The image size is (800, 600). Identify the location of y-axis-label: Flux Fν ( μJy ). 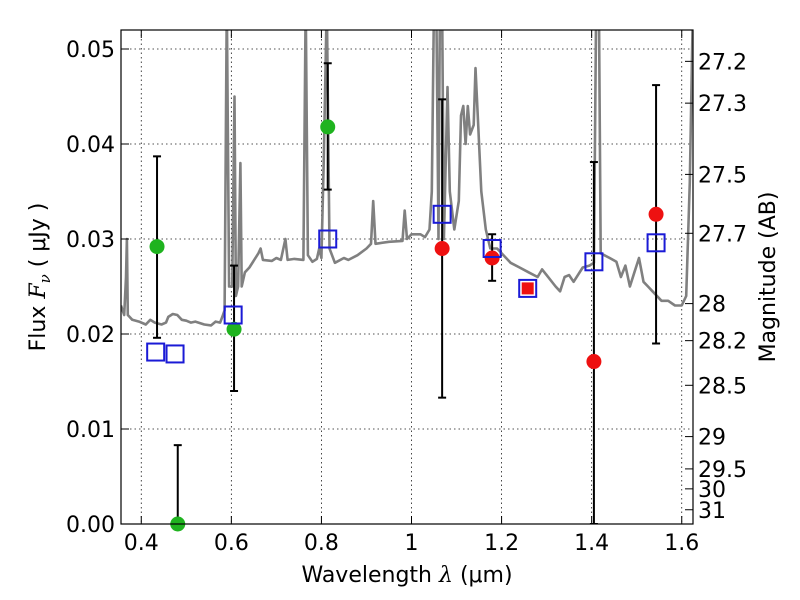
(41, 277).